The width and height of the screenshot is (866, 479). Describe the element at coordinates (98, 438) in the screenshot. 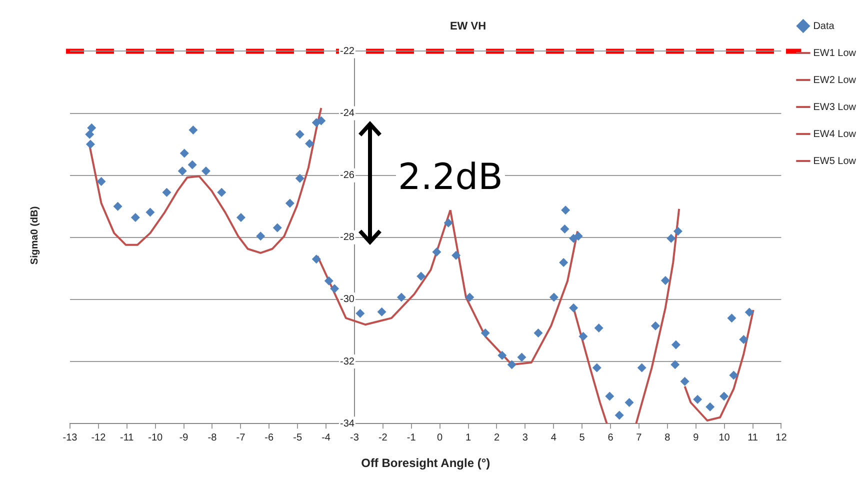

I see `x-tick-label: -12` at that location.